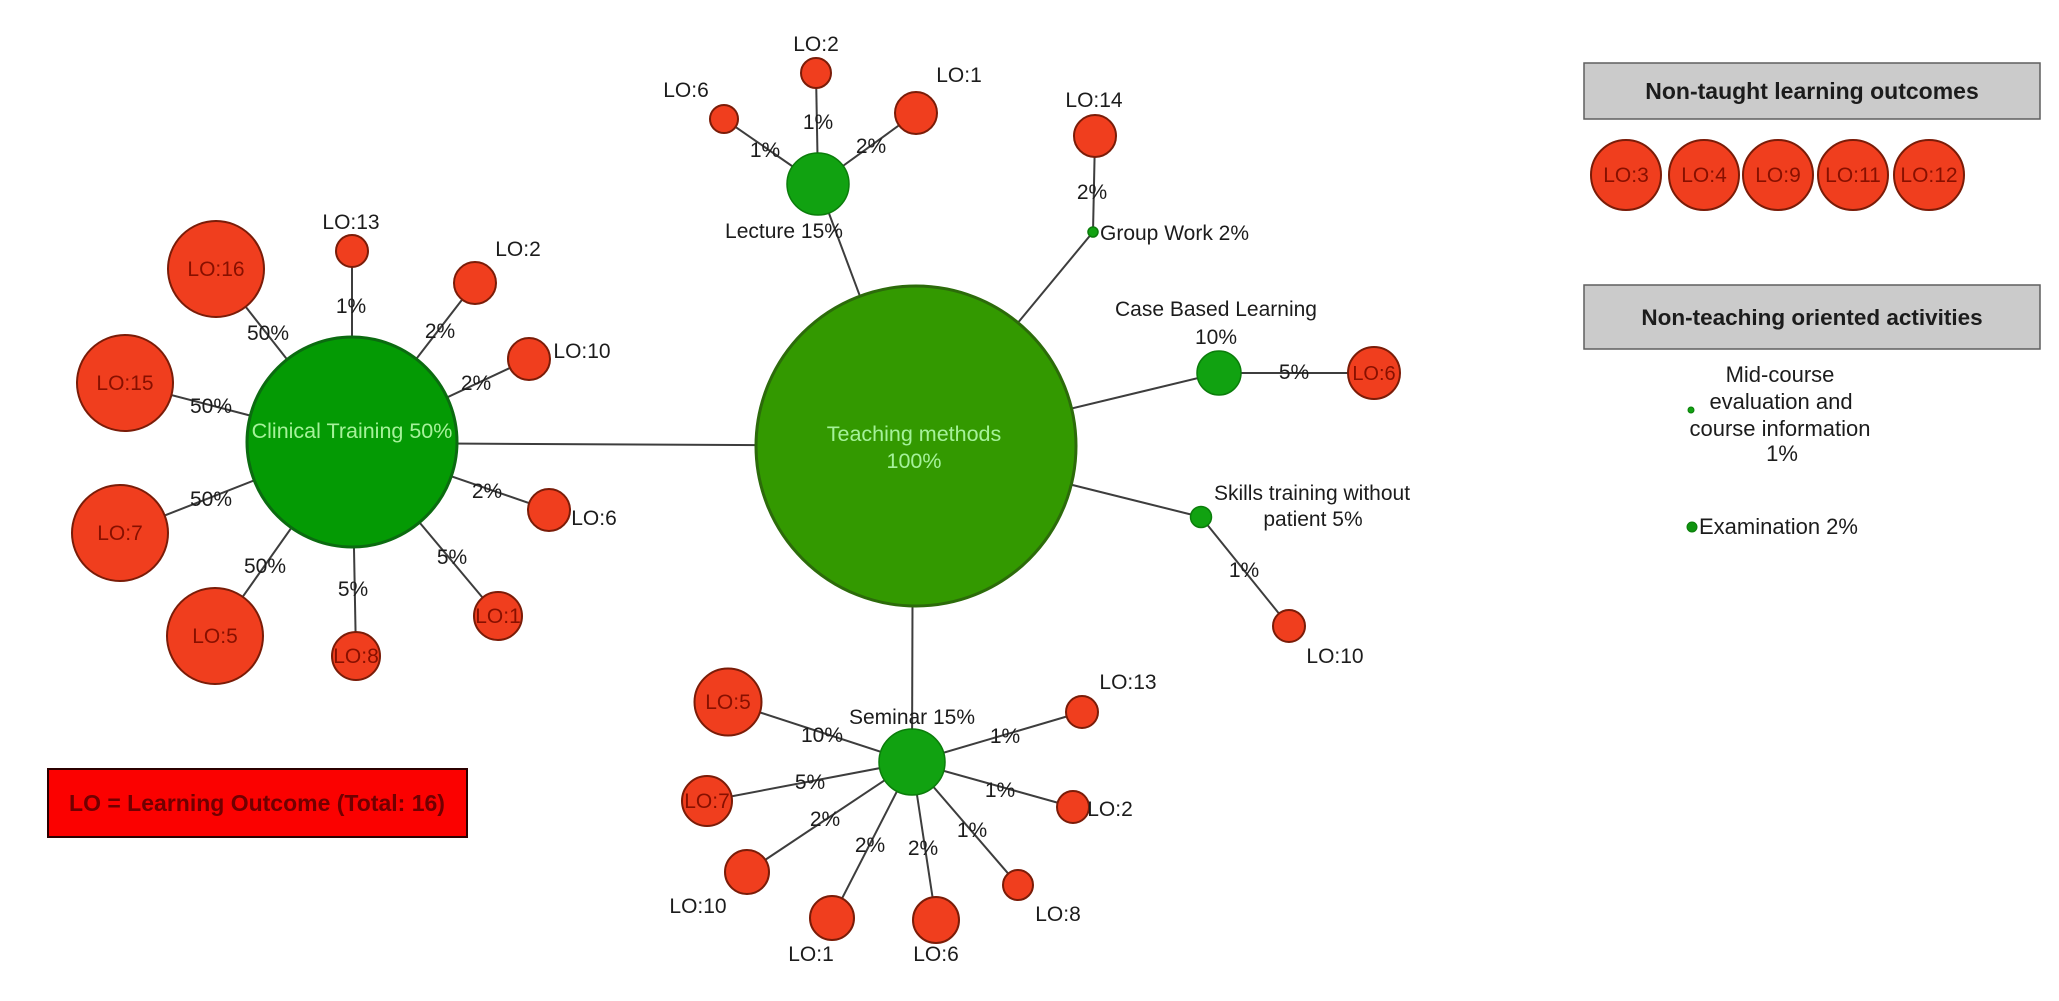 This screenshot has width=2059, height=1001. I want to click on svg-text: LO:9, so click(1778, 175).